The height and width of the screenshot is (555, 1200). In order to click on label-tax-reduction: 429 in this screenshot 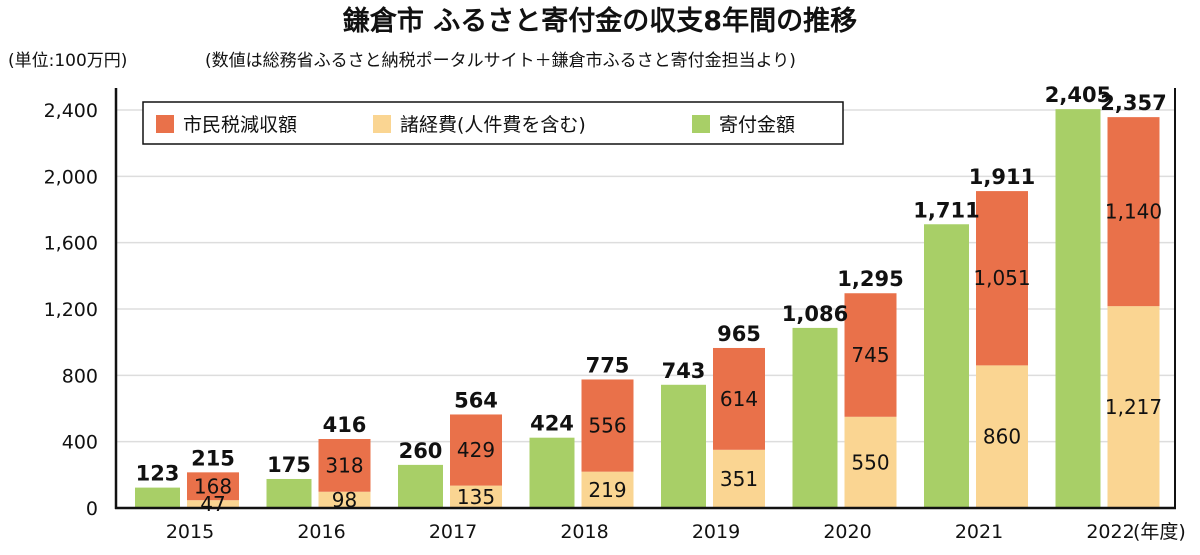, I will do `click(476, 450)`.